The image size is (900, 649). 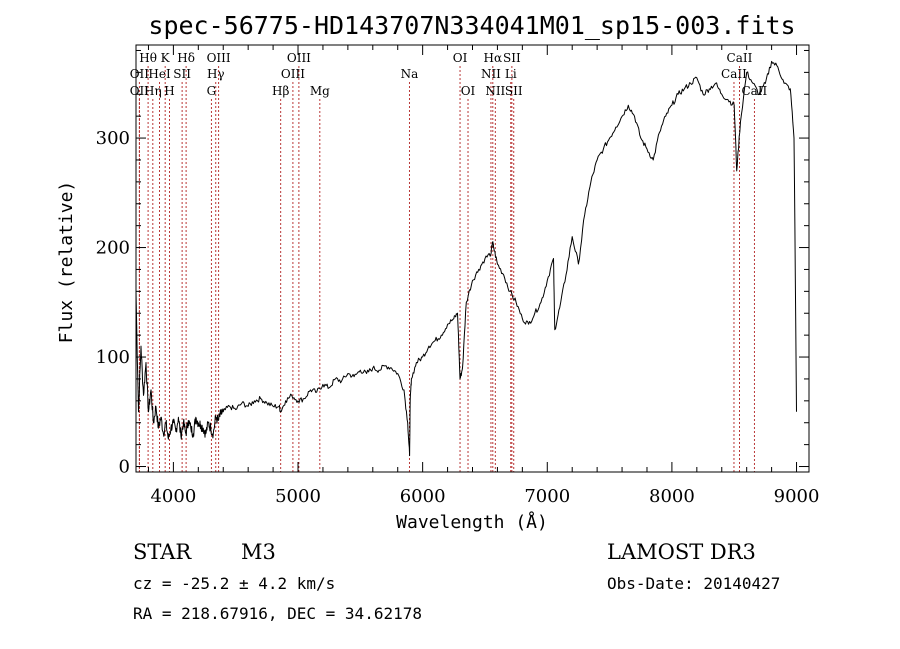 What do you see at coordinates (298, 496) in the screenshot?
I see `x-tick-label: 5000` at bounding box center [298, 496].